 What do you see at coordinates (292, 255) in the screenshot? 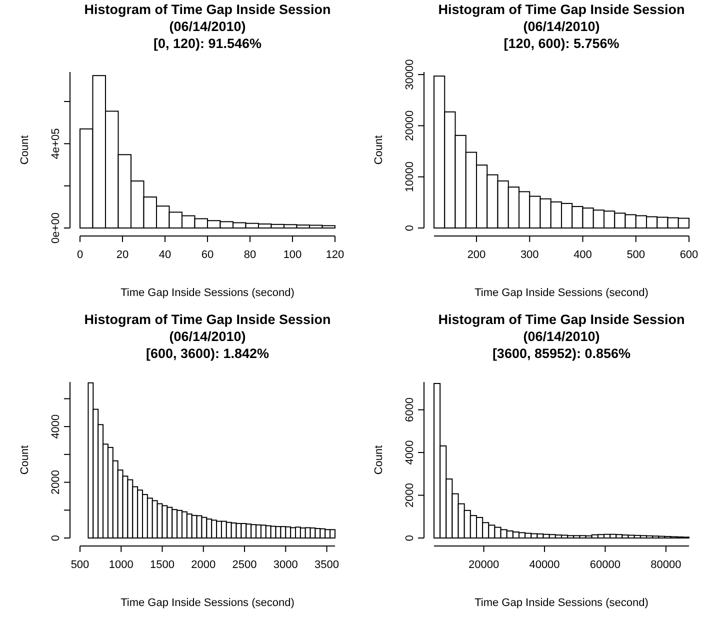
I see `x-tick-label: 100` at bounding box center [292, 255].